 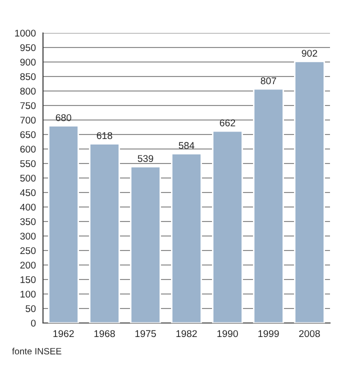 What do you see at coordinates (37, 351) in the screenshot?
I see `source-note: fonte INSEE` at bounding box center [37, 351].